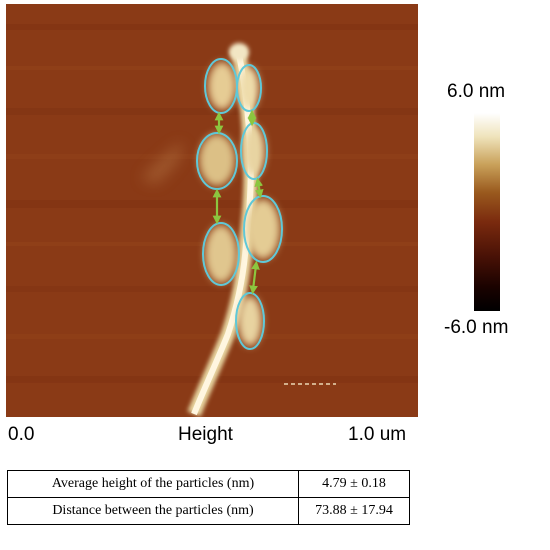 Image resolution: width=550 pixels, height=550 pixels. What do you see at coordinates (153, 511) in the screenshot?
I see `row-label: Distance between the particles (nm)` at bounding box center [153, 511].